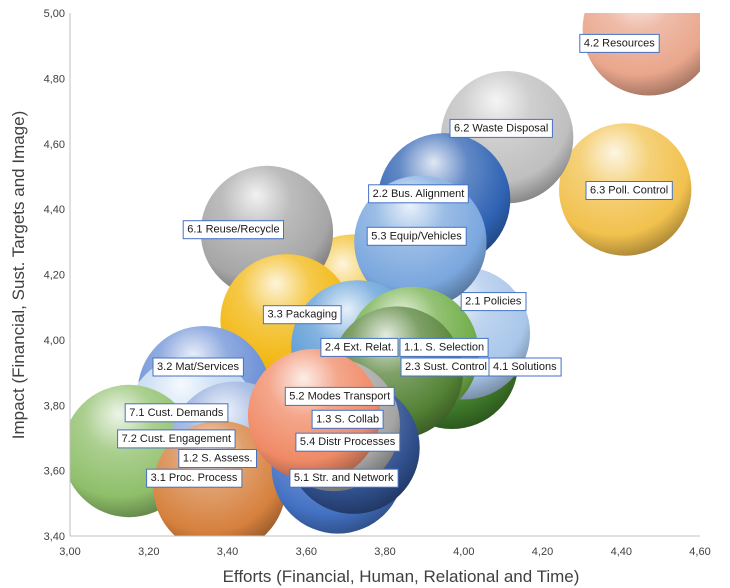  I want to click on bubble-label-text: 1.3 S. Collab, so click(347, 419).